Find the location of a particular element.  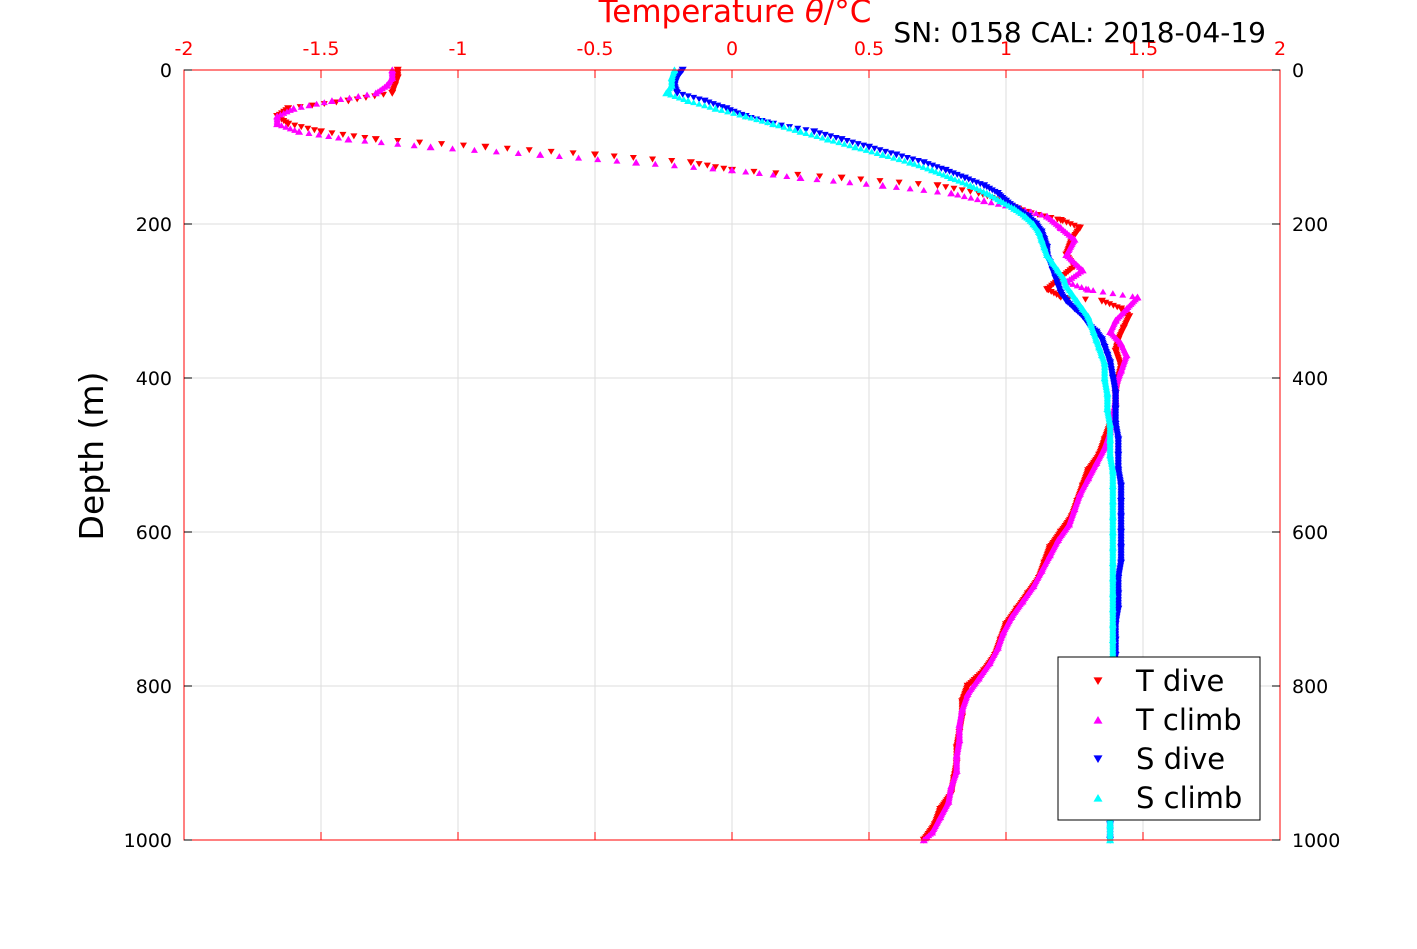

title-theta: θ is located at coordinates (814, 15).